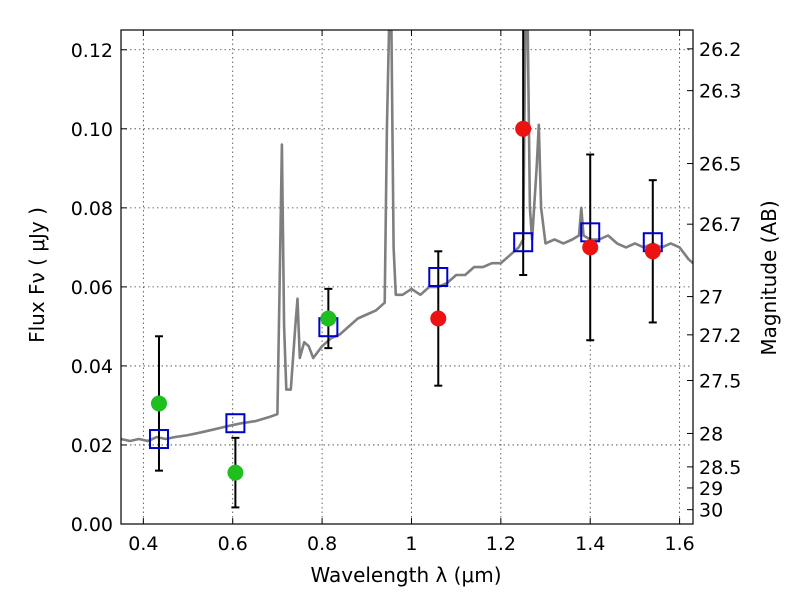  I want to click on mag-tick-label: 26.5, so click(720, 165).